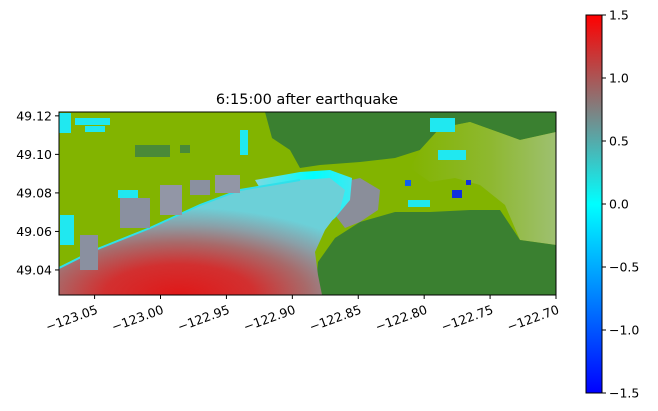  What do you see at coordinates (619, 78) in the screenshot?
I see `colorbar-tick-label: 1.0` at bounding box center [619, 78].